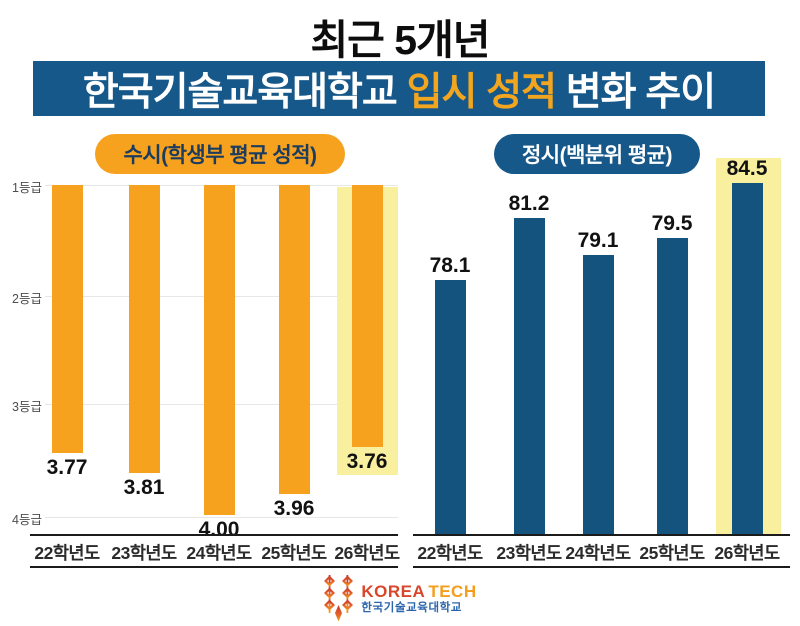 This screenshot has width=800, height=626. I want to click on footer-logo: KOREA TECH 한국기술교육대학교, so click(400, 598).